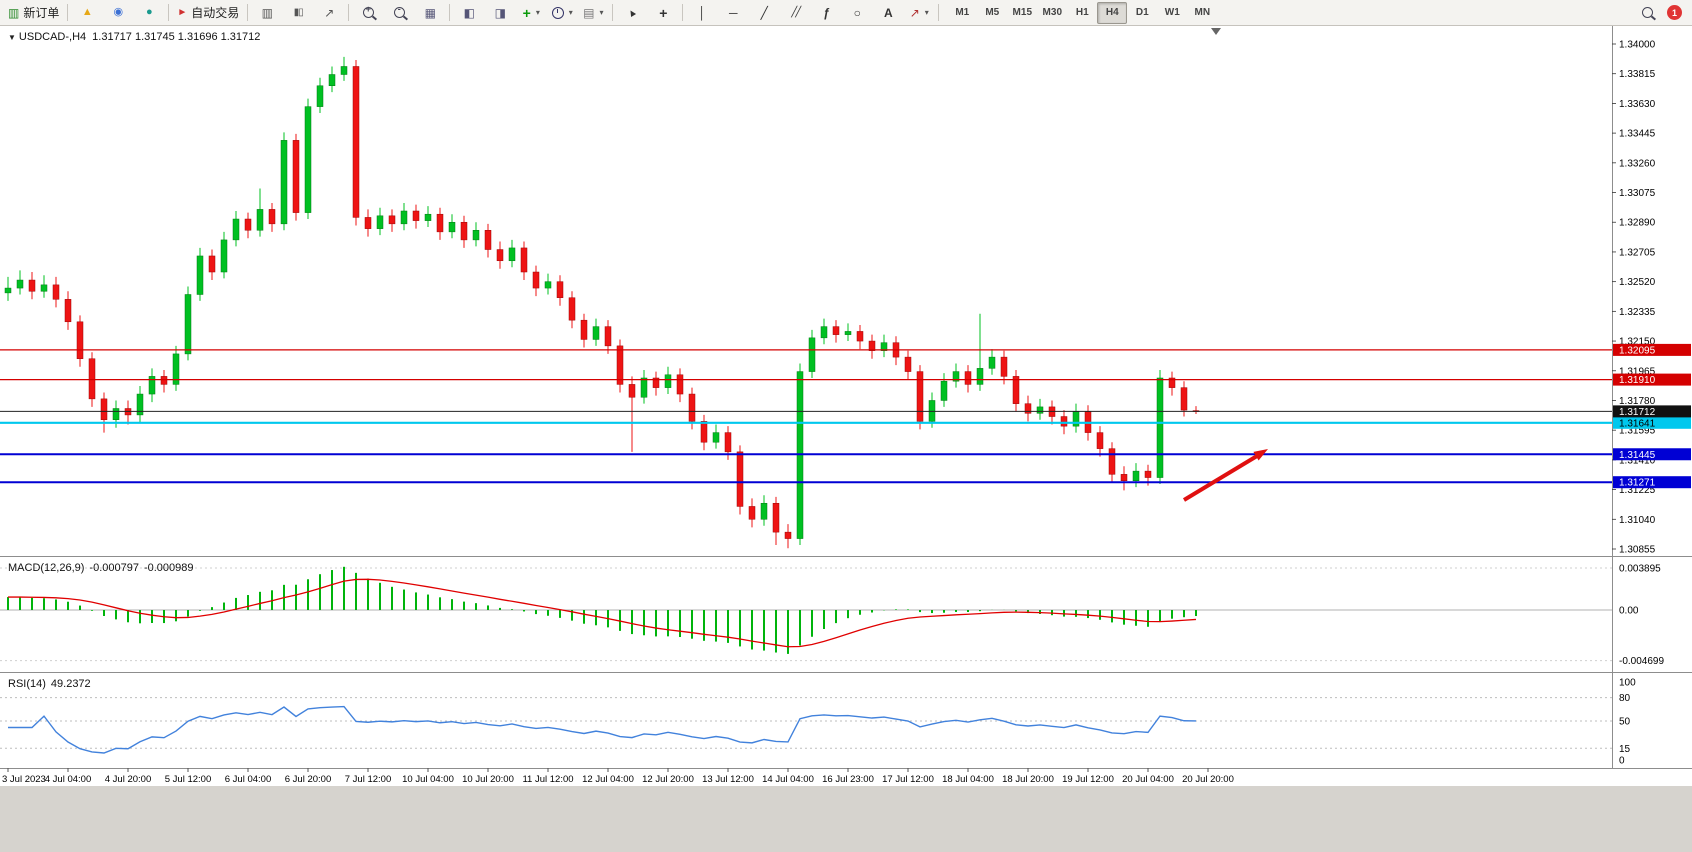  What do you see at coordinates (531, 13) in the screenshot?
I see `add-indicator-button: + ▾` at bounding box center [531, 13].